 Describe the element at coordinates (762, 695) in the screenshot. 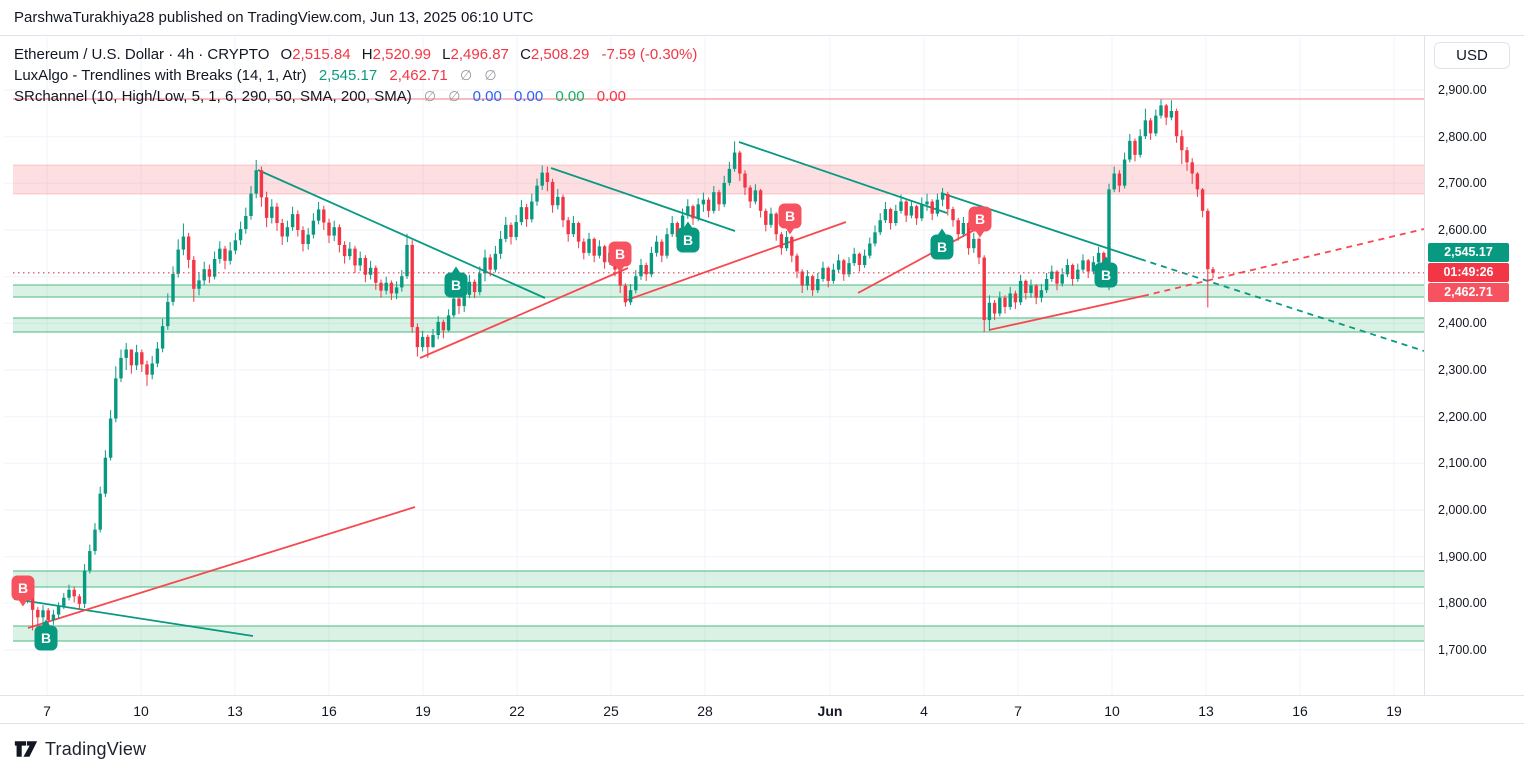

I see `time-axis-separator` at that location.